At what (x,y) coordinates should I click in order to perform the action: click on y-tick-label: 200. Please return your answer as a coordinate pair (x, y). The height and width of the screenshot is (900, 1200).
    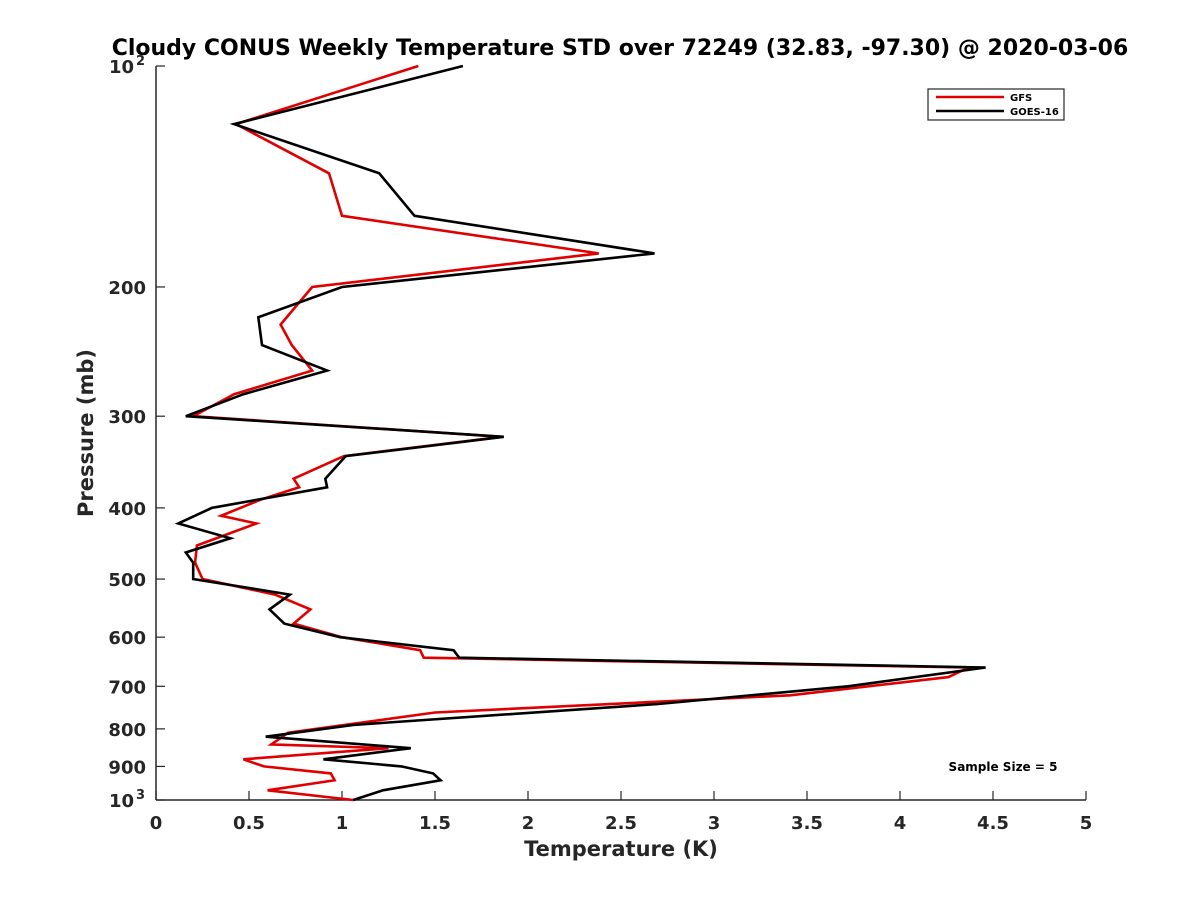
    Looking at the image, I should click on (127, 288).